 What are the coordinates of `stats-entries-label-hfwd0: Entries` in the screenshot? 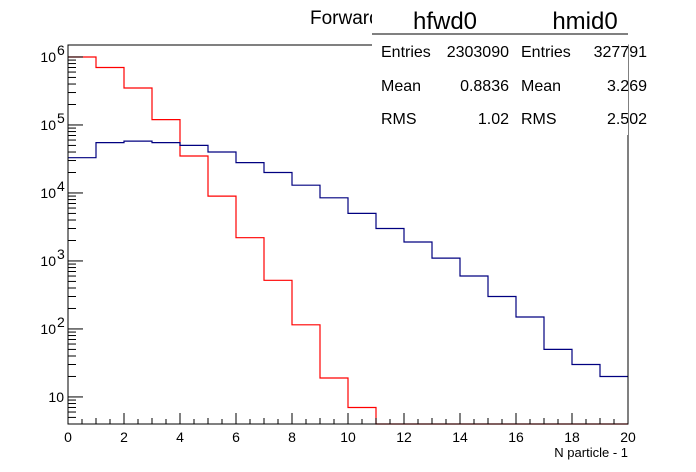 It's located at (406, 52).